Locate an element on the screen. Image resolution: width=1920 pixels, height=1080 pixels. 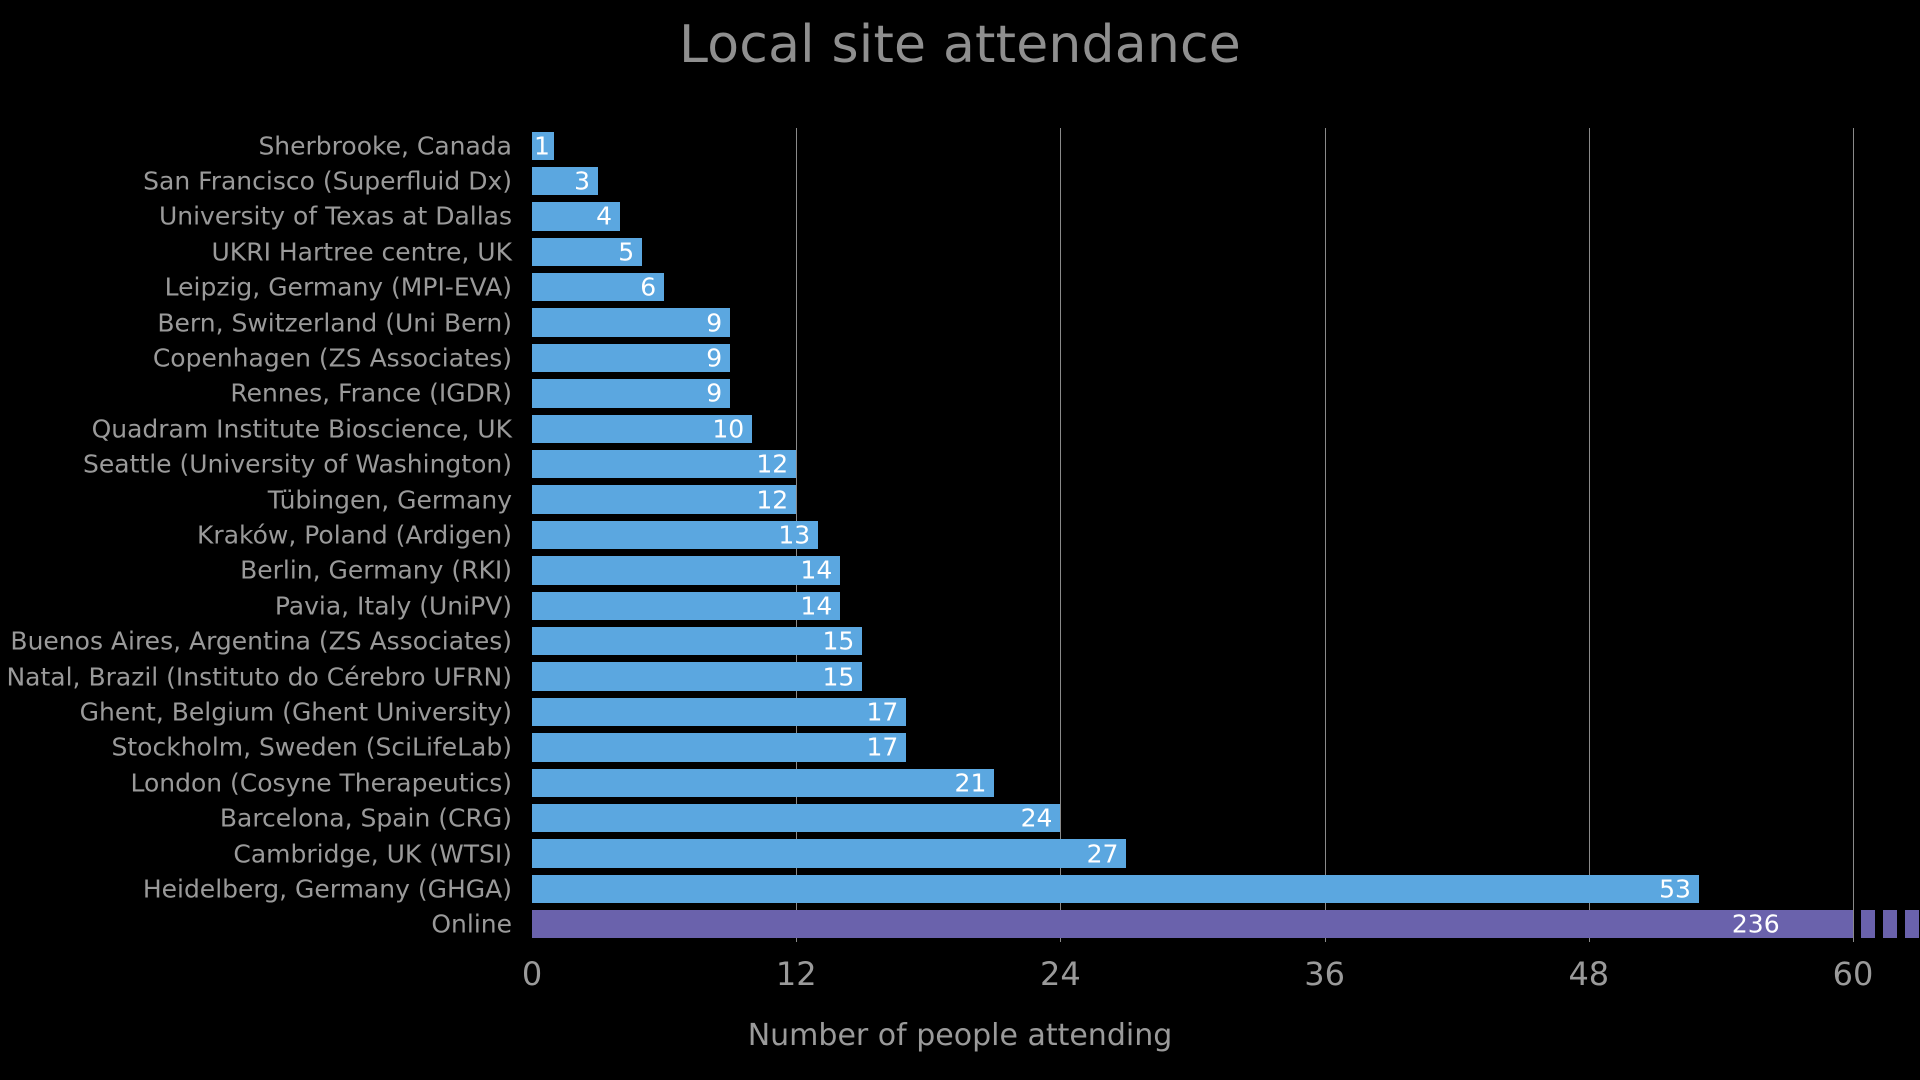
y-axis-label: Pavia, Italy (UniPV) is located at coordinates (393, 606).